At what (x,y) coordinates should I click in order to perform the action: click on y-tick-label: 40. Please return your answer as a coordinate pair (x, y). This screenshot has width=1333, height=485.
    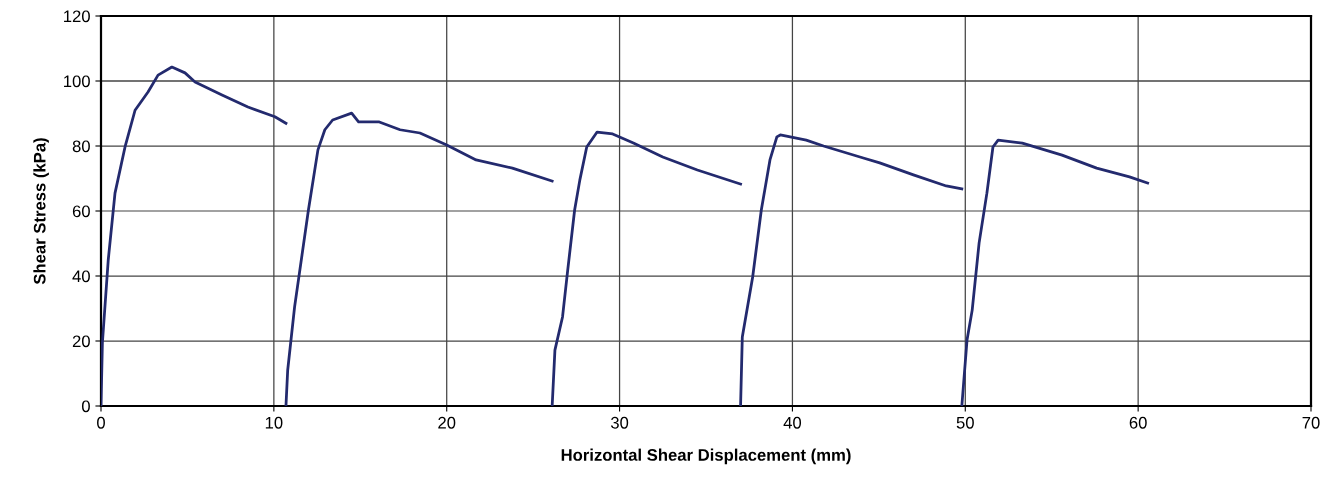
    Looking at the image, I should click on (81, 276).